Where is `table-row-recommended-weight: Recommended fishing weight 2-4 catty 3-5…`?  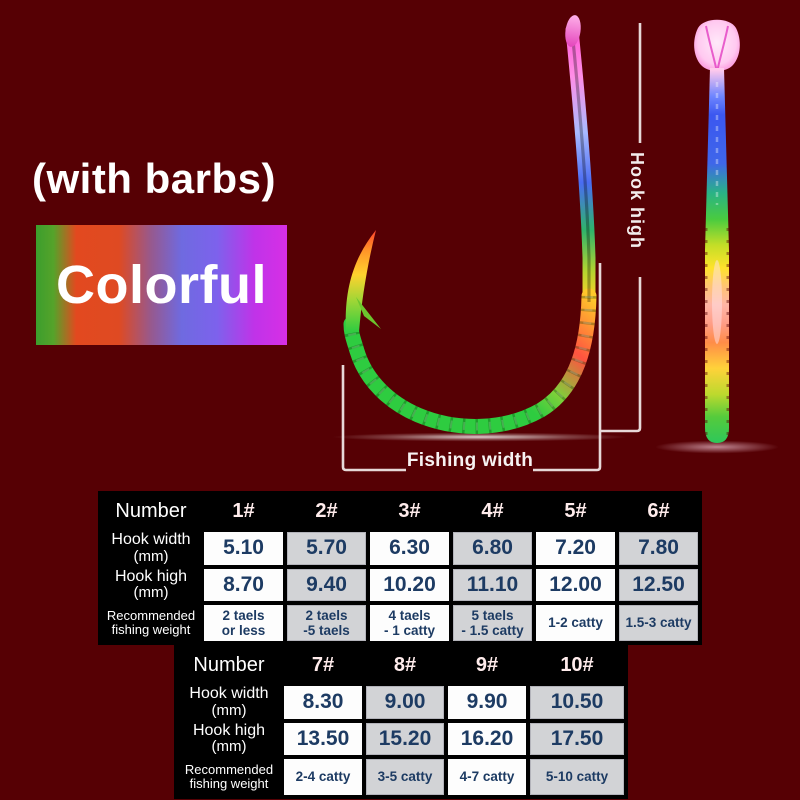
table-row-recommended-weight: Recommended fishing weight 2-4 catty 3-5… is located at coordinates (401, 777).